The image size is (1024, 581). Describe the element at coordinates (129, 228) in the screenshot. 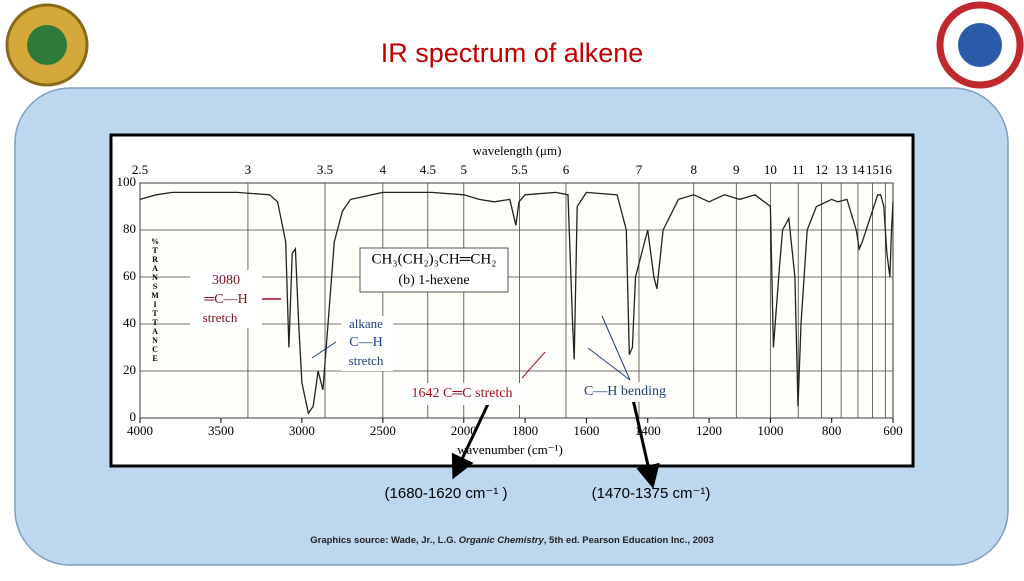

I see `y-tick-label: 80` at that location.